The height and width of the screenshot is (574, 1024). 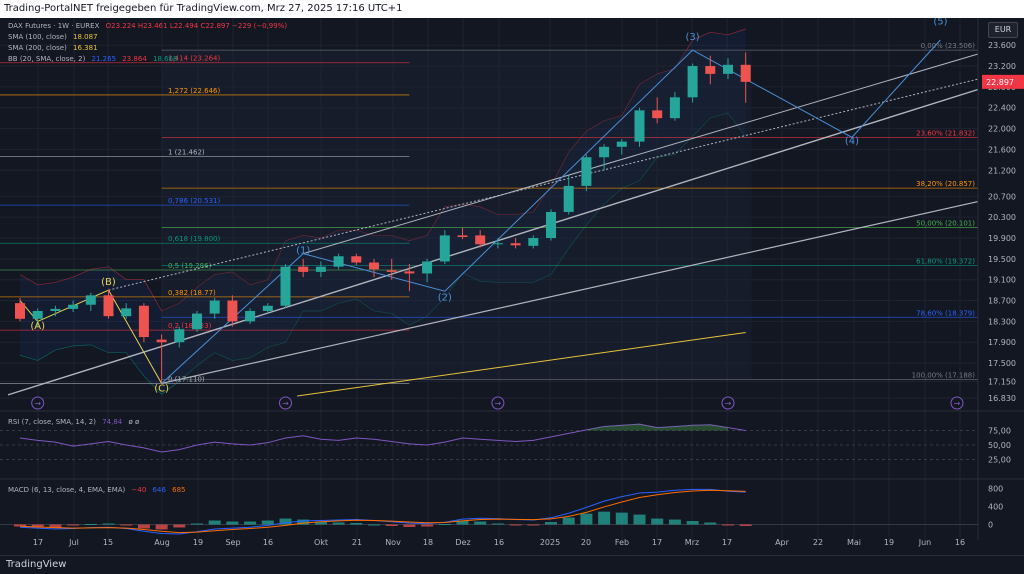 What do you see at coordinates (1003, 81) in the screenshot?
I see `last-price-tag` at bounding box center [1003, 81].